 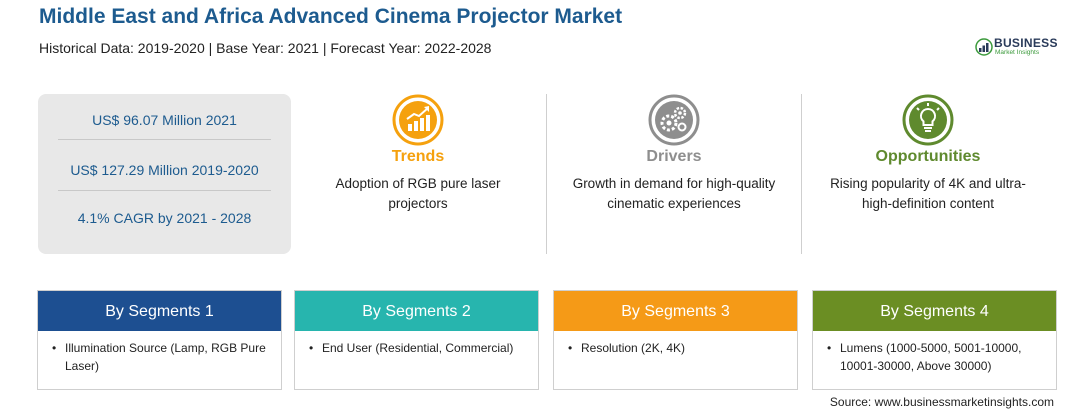 What do you see at coordinates (1026, 43) in the screenshot?
I see `logo-name: BUSINESS` at bounding box center [1026, 43].